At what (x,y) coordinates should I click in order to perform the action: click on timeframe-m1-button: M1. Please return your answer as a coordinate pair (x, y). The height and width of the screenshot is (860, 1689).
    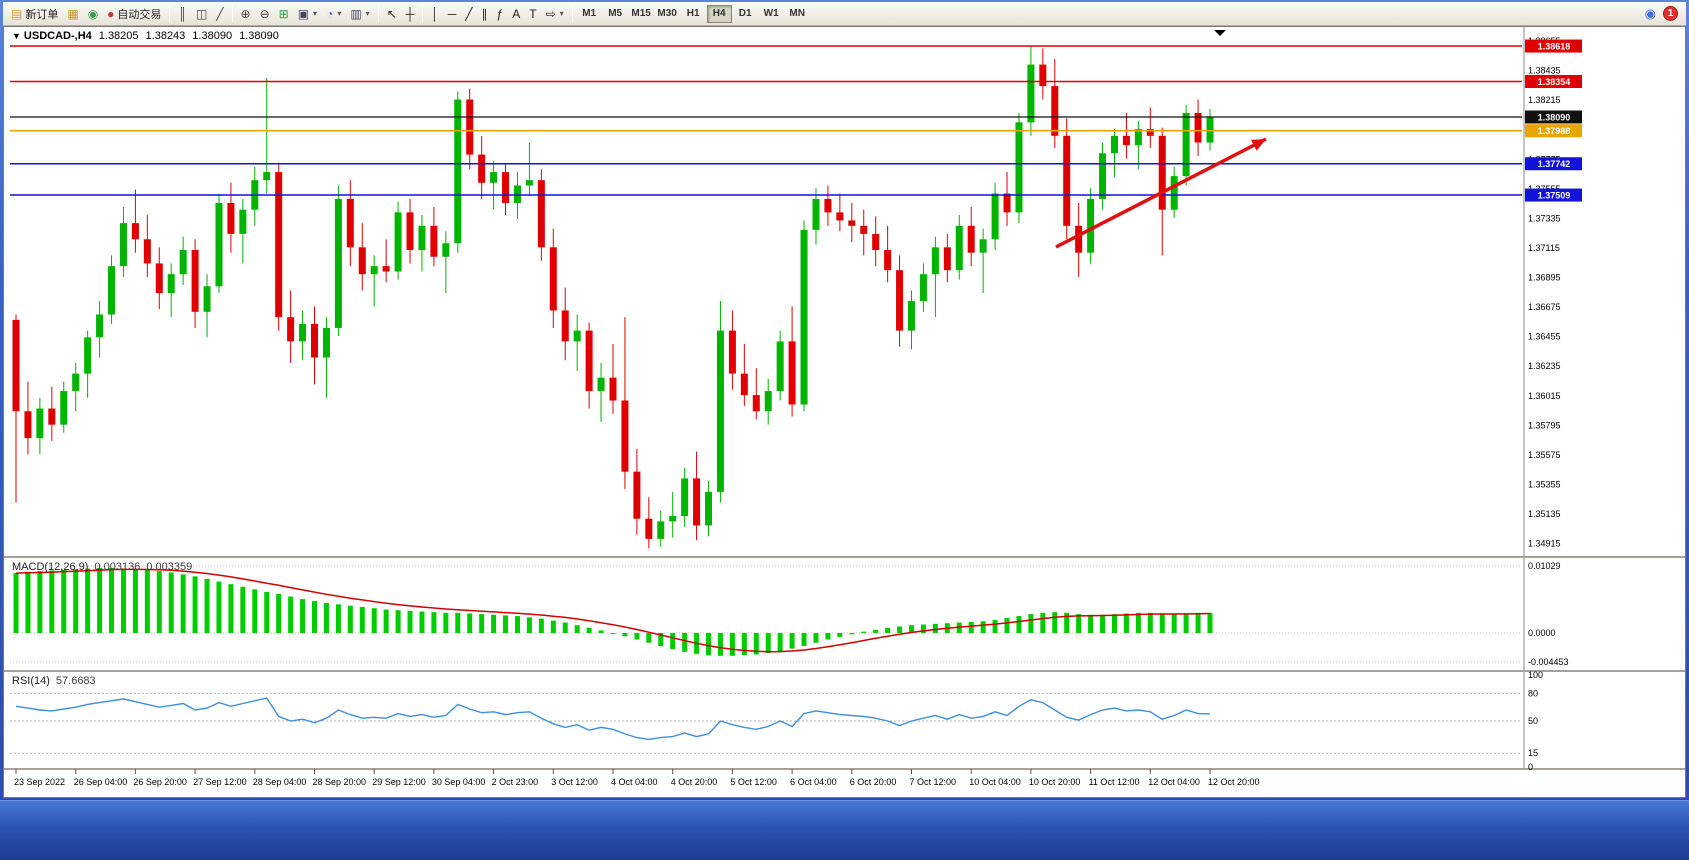
    Looking at the image, I should click on (589, 14).